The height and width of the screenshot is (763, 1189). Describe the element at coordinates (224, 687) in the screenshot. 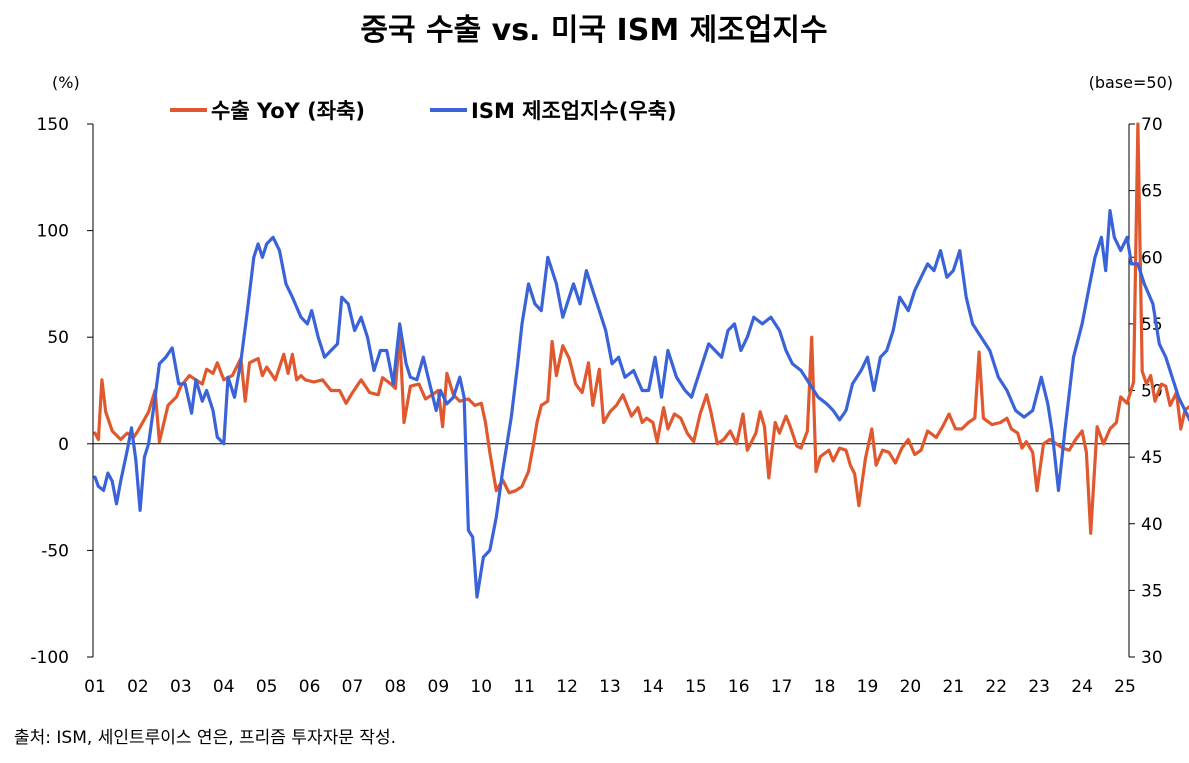

I see `x-tick-label: 04` at that location.